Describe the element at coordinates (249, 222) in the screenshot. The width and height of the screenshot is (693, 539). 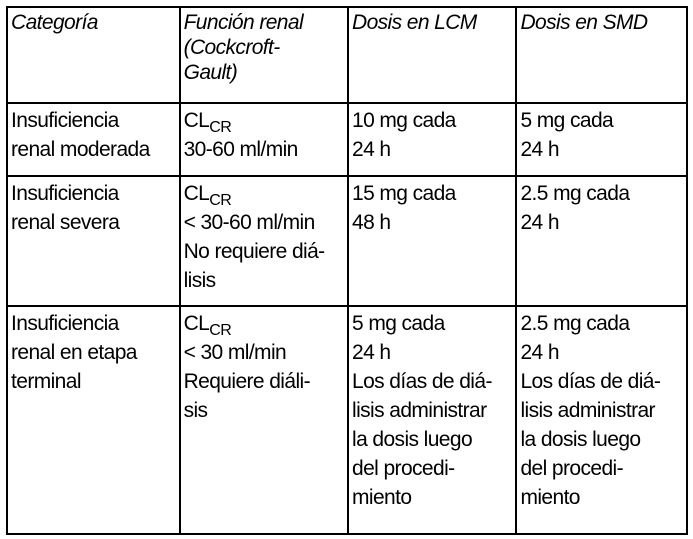
I see `cell-text: < 30-60 ml/min` at that location.